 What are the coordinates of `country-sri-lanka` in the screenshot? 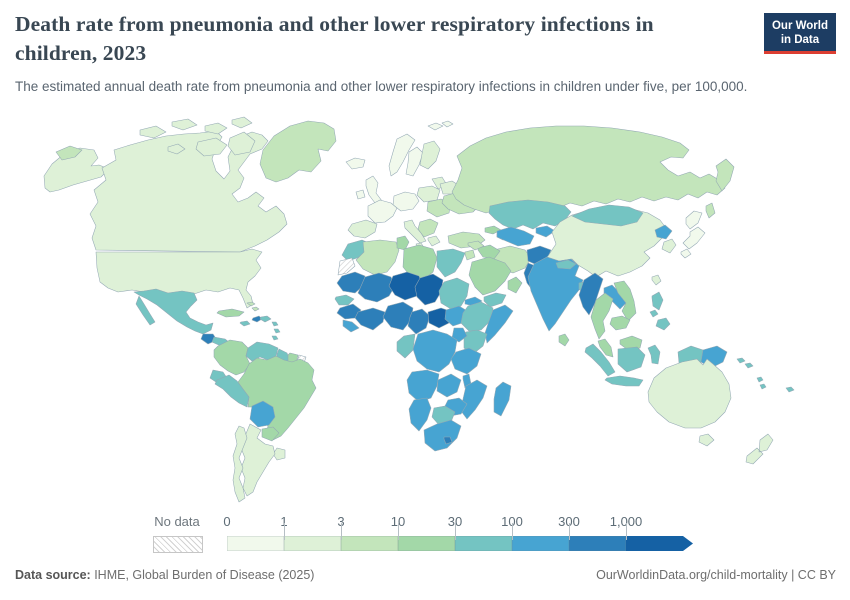 It's located at (564, 340).